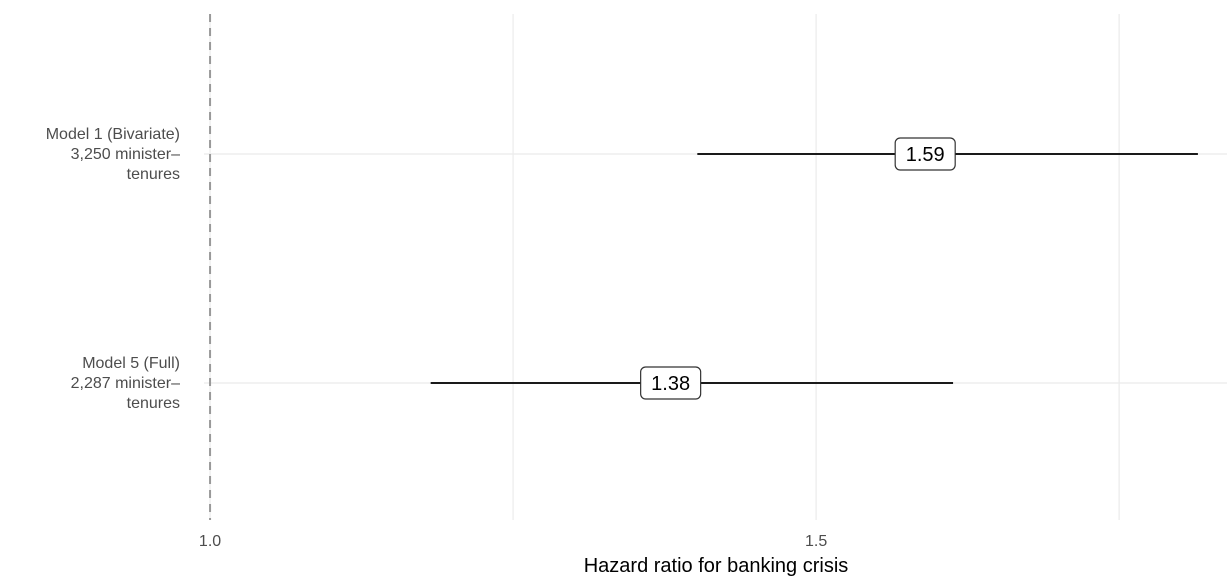 The height and width of the screenshot is (578, 1227). I want to click on model-2-estimate-box, so click(671, 383).